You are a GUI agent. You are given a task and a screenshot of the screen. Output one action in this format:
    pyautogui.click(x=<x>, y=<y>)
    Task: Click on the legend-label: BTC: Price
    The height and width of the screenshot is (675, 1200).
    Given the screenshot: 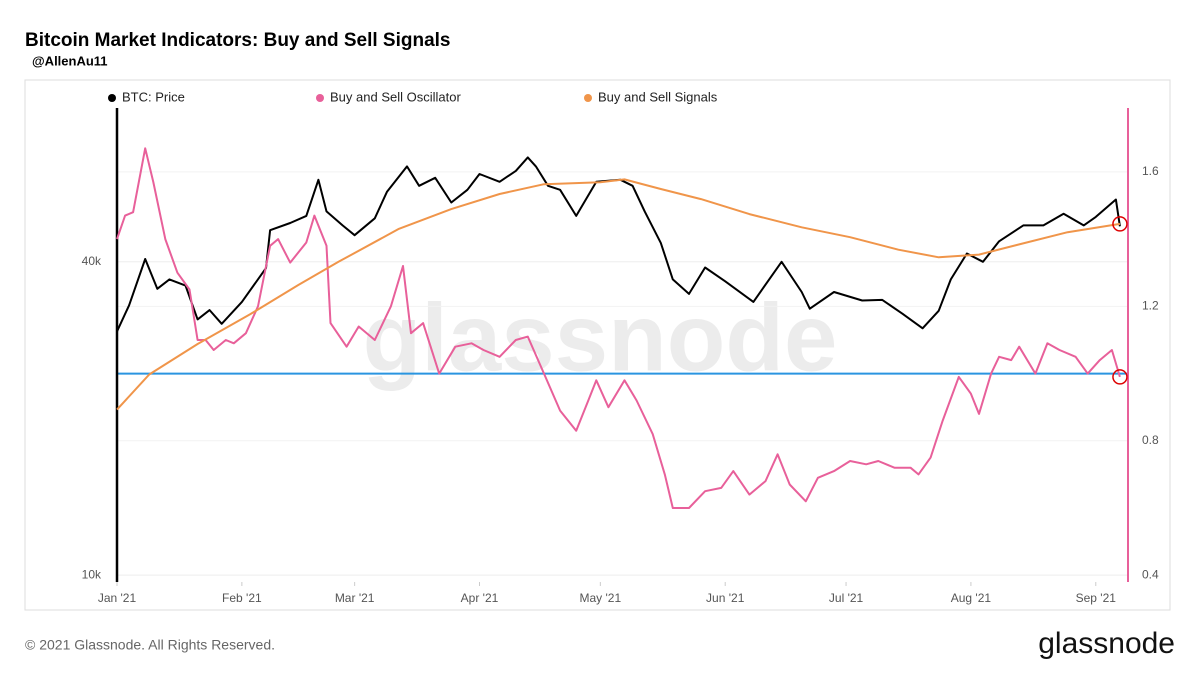 What is the action you would take?
    pyautogui.click(x=153, y=96)
    